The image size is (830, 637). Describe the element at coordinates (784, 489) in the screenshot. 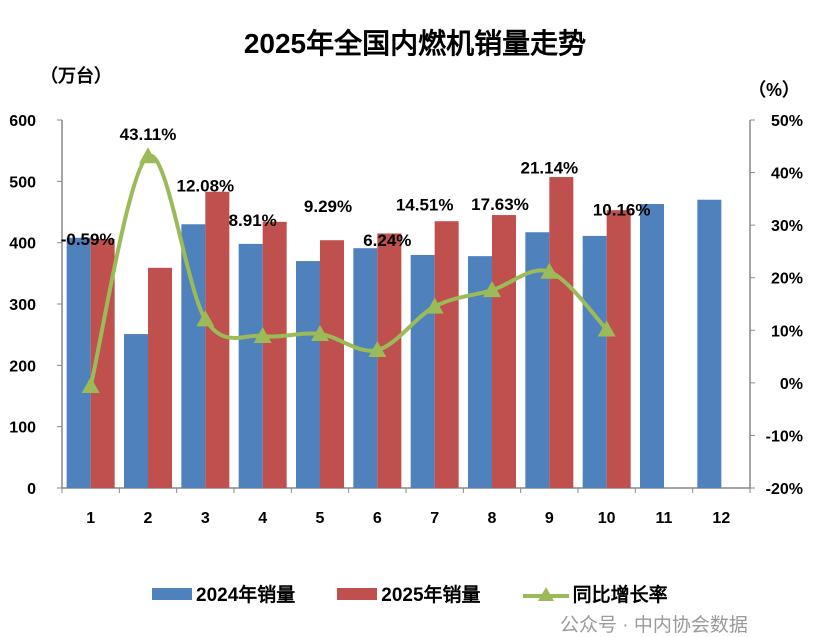

I see `right-tick-label: -20%` at that location.